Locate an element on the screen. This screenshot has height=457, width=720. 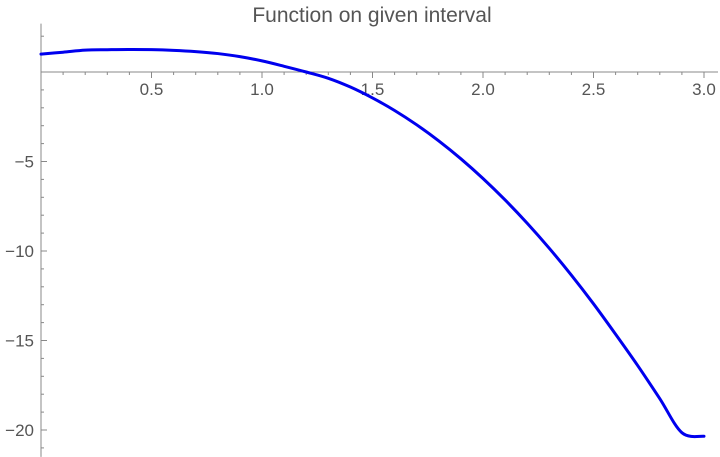
y-minor-ticks is located at coordinates (42, 242).